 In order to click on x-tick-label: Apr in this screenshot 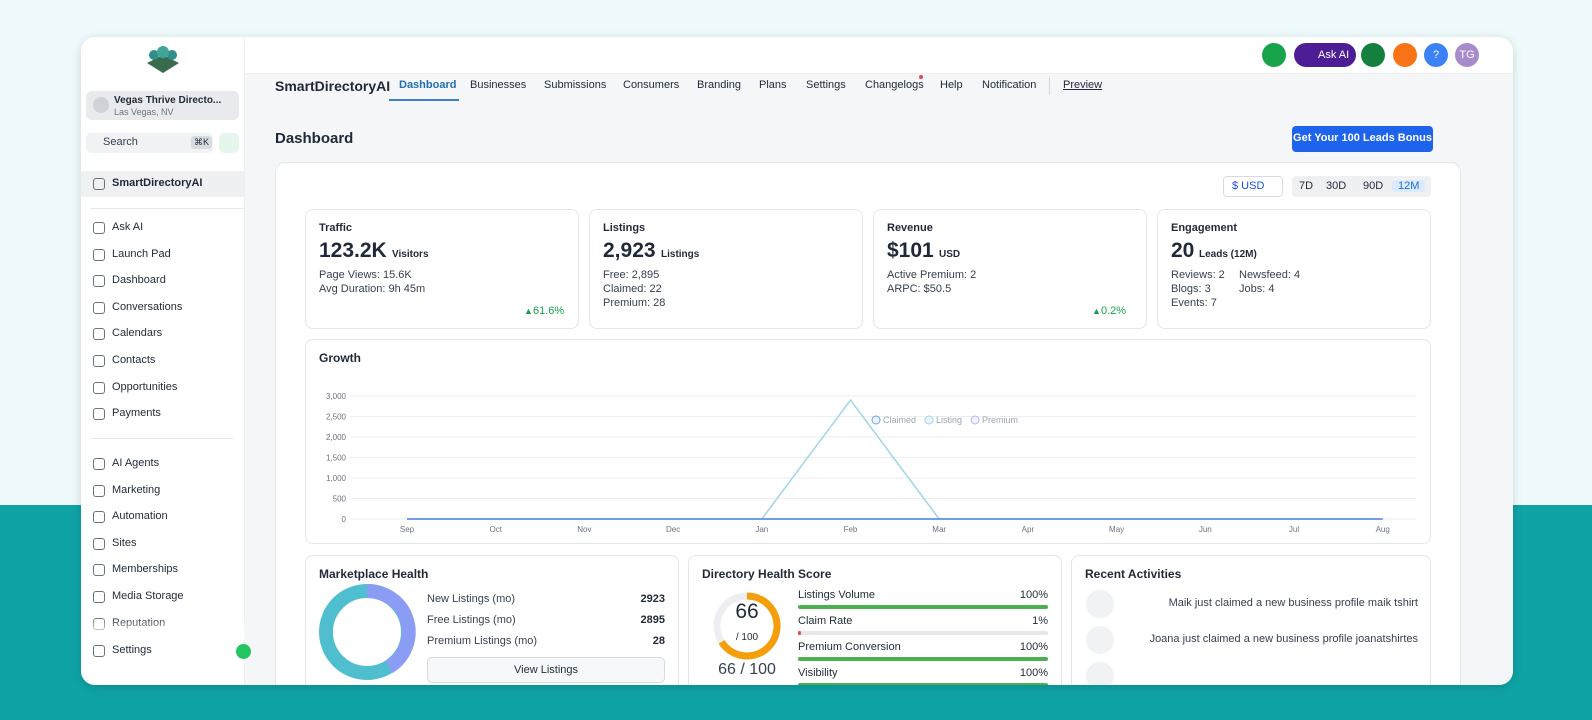, I will do `click(1028, 529)`.